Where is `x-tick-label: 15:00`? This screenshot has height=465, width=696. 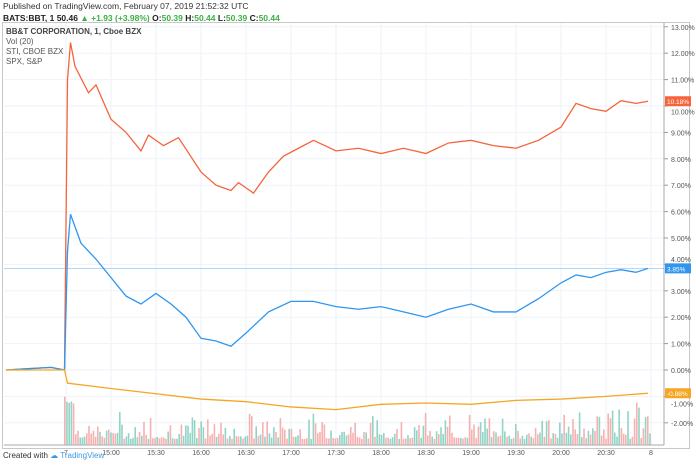
x-tick-label: 15:00 is located at coordinates (111, 453).